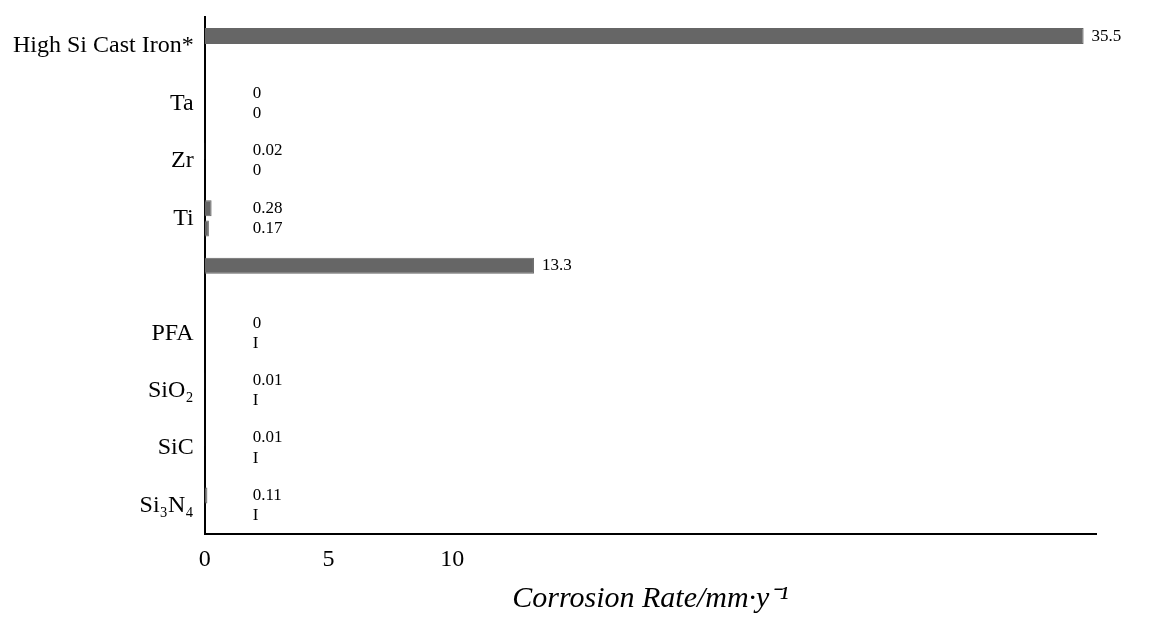 This screenshot has width=1156, height=631. Describe the element at coordinates (267, 150) in the screenshot. I see `data-label: 0.02` at that location.